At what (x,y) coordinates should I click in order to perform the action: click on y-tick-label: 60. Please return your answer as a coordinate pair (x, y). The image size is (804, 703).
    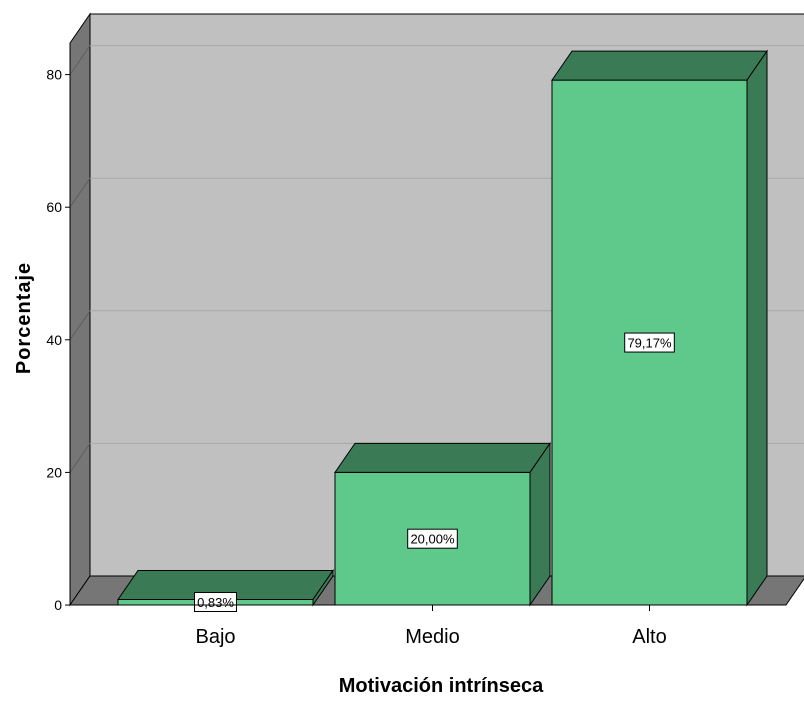
    Looking at the image, I should click on (54, 207).